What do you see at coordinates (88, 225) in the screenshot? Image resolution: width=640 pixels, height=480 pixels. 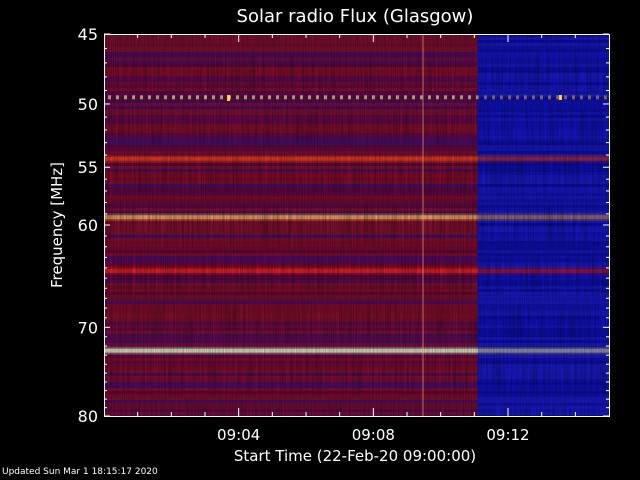 I see `y-tick-label: 60` at bounding box center [88, 225].